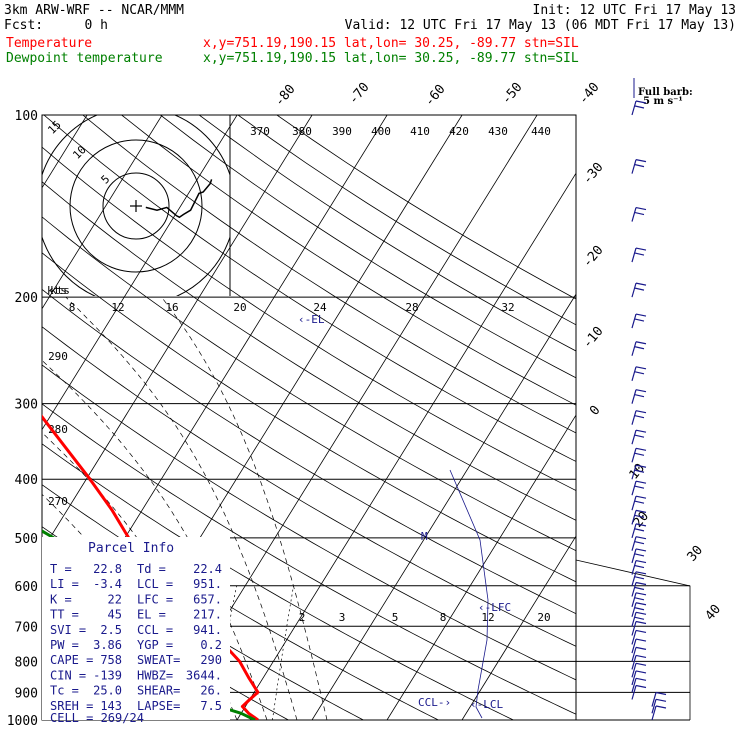  I want to click on parcel-cell: CELL = 269/24, so click(97, 718).